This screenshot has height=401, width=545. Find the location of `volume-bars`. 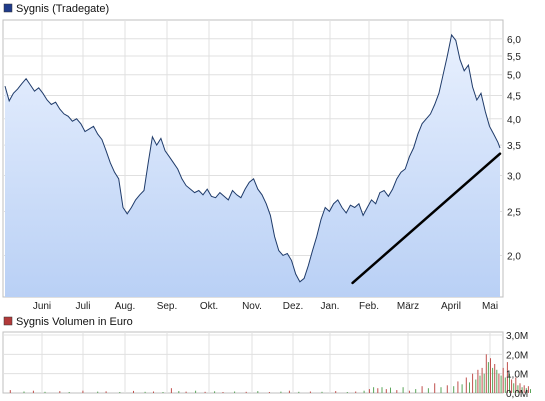

volume-bars is located at coordinates (270, 373).